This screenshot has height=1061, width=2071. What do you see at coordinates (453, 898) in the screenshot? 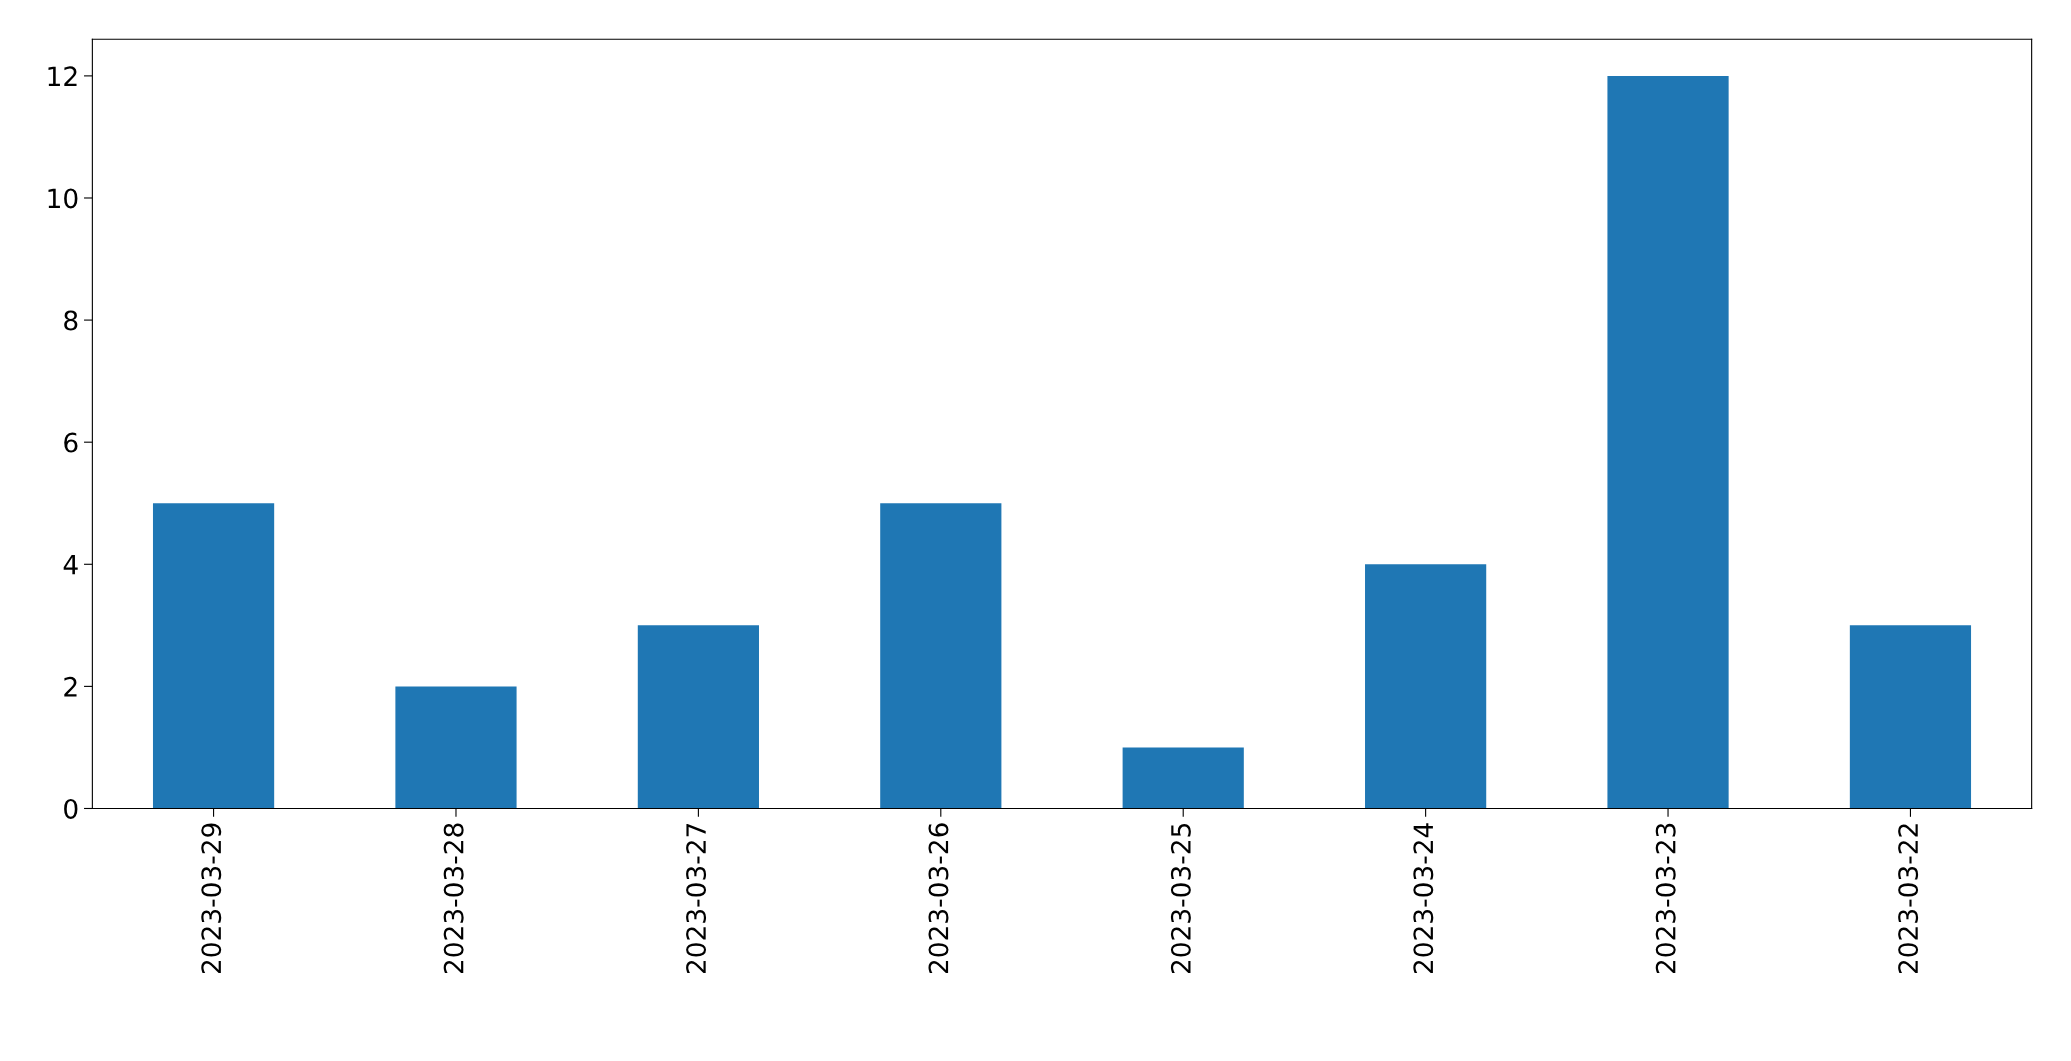
I see `x-tick-label: 2023-03-28` at bounding box center [453, 898].